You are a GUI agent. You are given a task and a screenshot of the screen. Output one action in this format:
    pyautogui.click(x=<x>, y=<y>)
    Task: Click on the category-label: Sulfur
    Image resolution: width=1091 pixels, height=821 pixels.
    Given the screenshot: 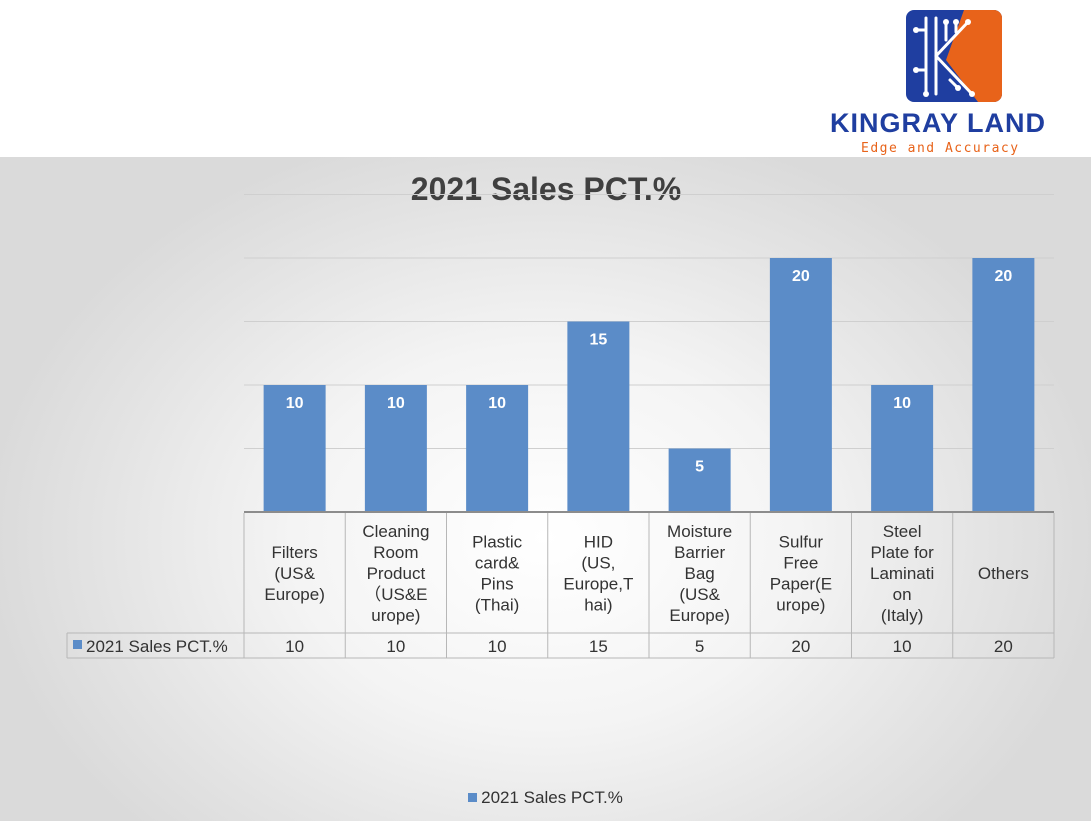 What is the action you would take?
    pyautogui.click(x=801, y=542)
    